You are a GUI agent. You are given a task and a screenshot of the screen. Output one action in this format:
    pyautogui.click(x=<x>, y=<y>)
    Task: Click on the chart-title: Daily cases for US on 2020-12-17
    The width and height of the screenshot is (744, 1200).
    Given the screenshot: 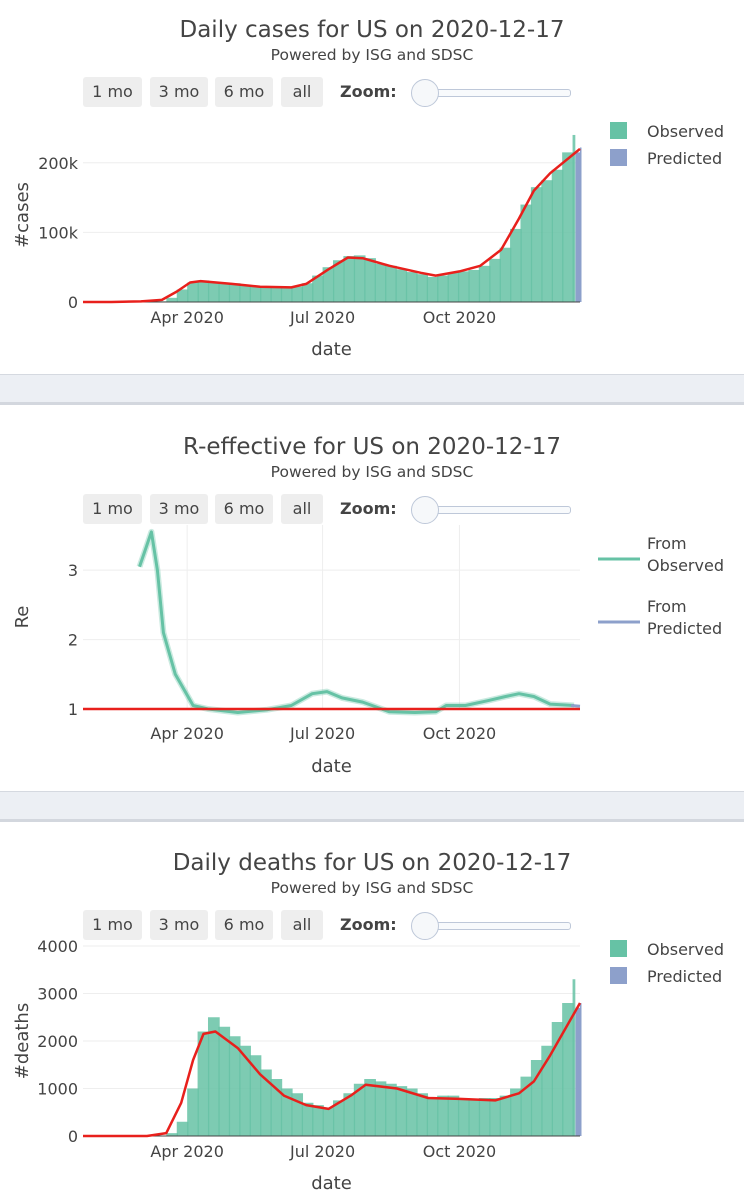 What is the action you would take?
    pyautogui.click(x=372, y=30)
    